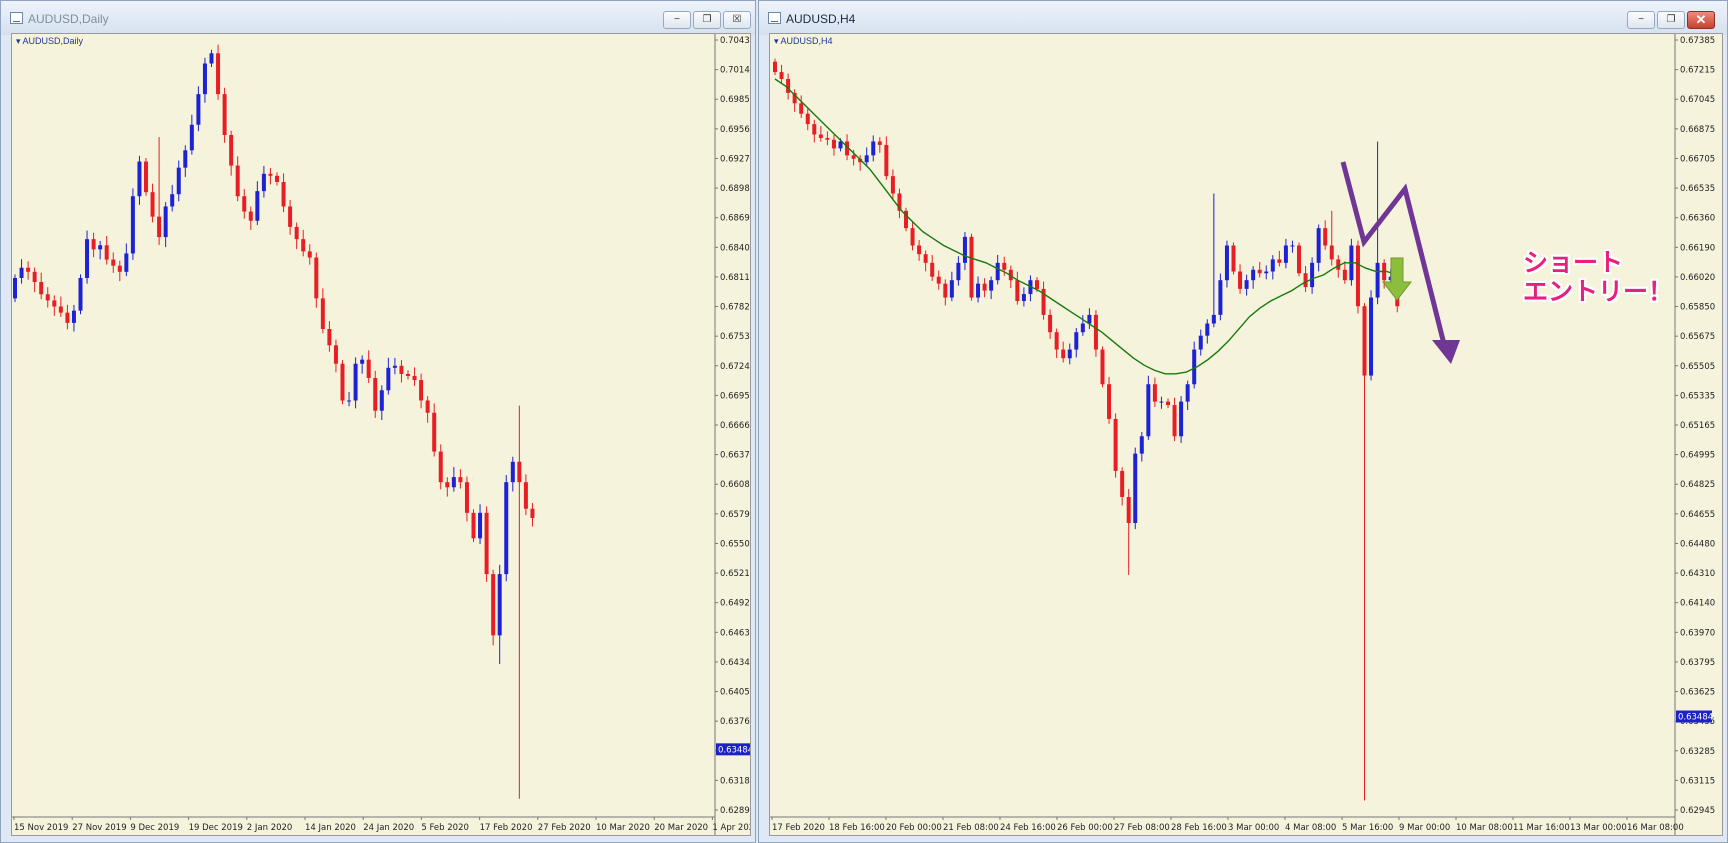  I want to click on window-title: AUDUSD,H4, so click(821, 19).